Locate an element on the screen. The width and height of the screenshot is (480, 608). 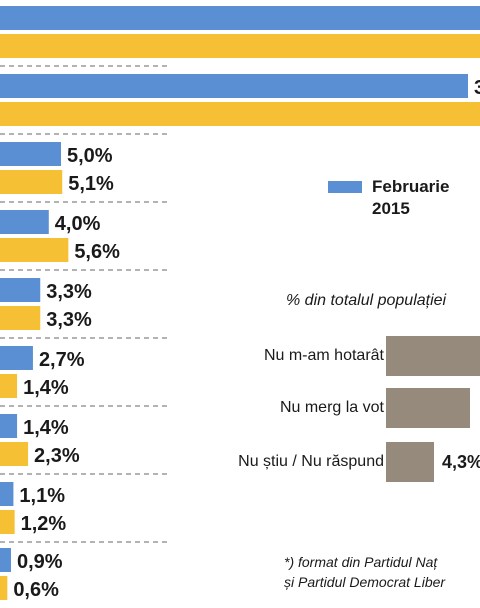
bar-s0-g0 is located at coordinates (240, 18).